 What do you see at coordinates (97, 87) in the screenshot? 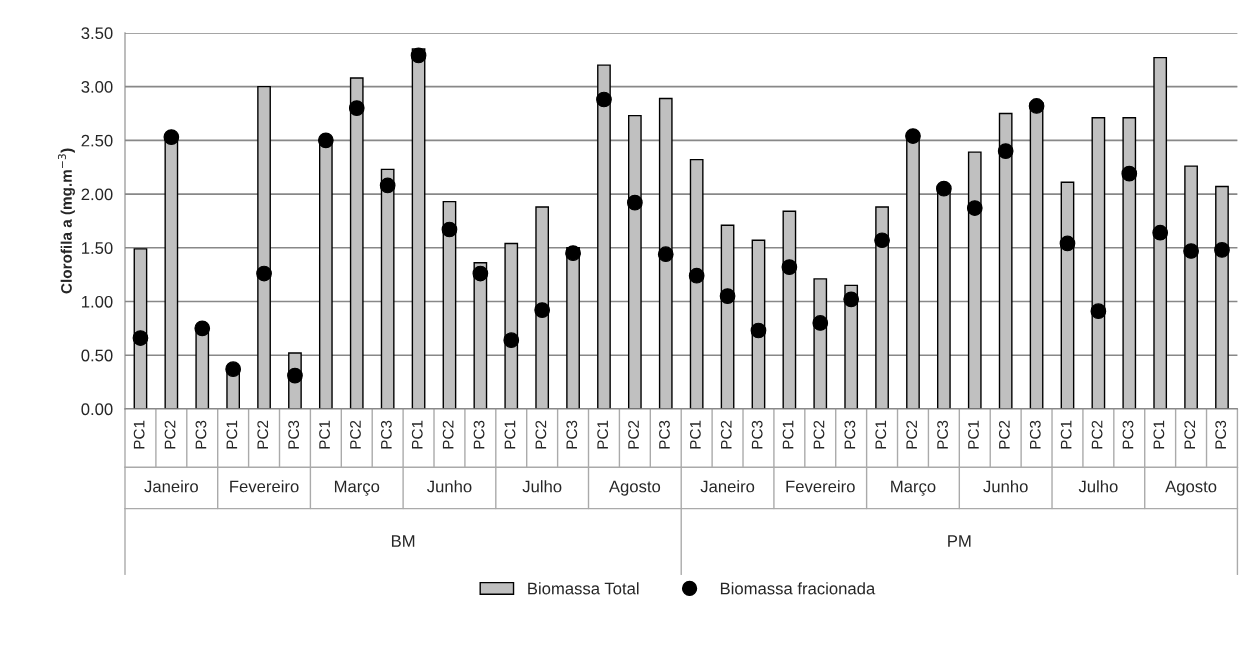
I see `y-tick-label: 3.00` at bounding box center [97, 87].